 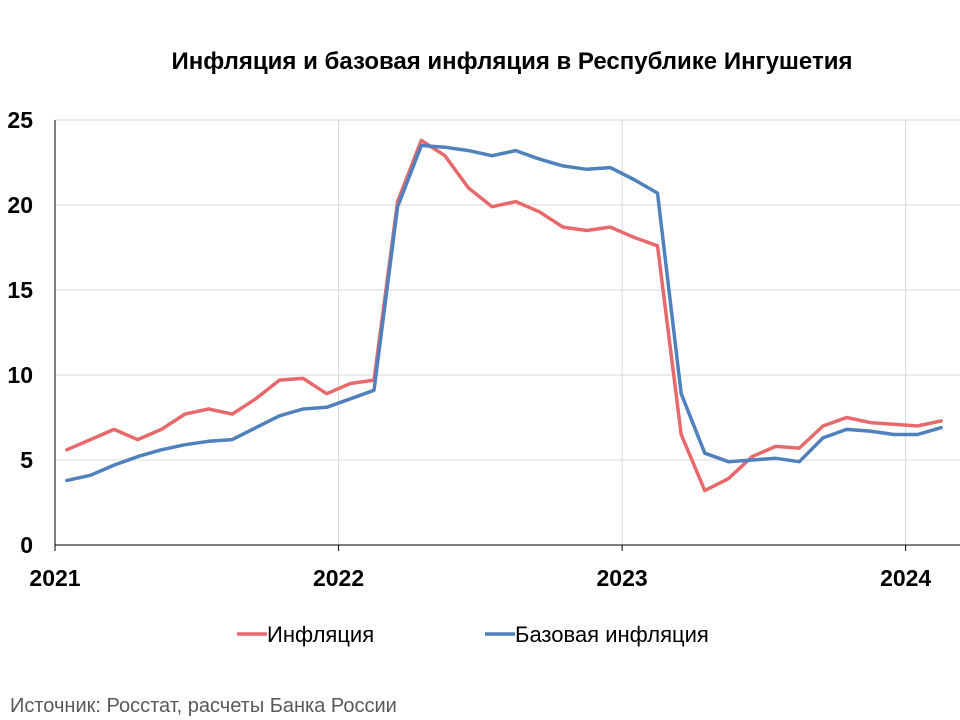 What do you see at coordinates (203, 706) in the screenshot?
I see `source-note: Источник: Росстат, расчеты Банка России` at bounding box center [203, 706].